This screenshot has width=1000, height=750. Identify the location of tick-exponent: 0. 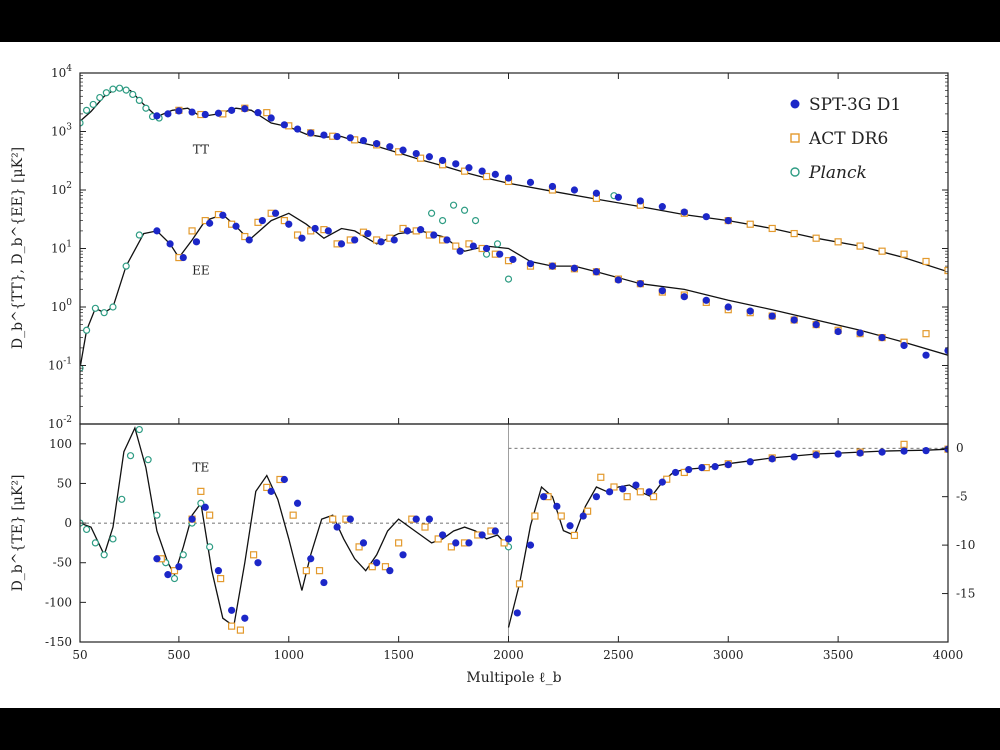
(69, 303).